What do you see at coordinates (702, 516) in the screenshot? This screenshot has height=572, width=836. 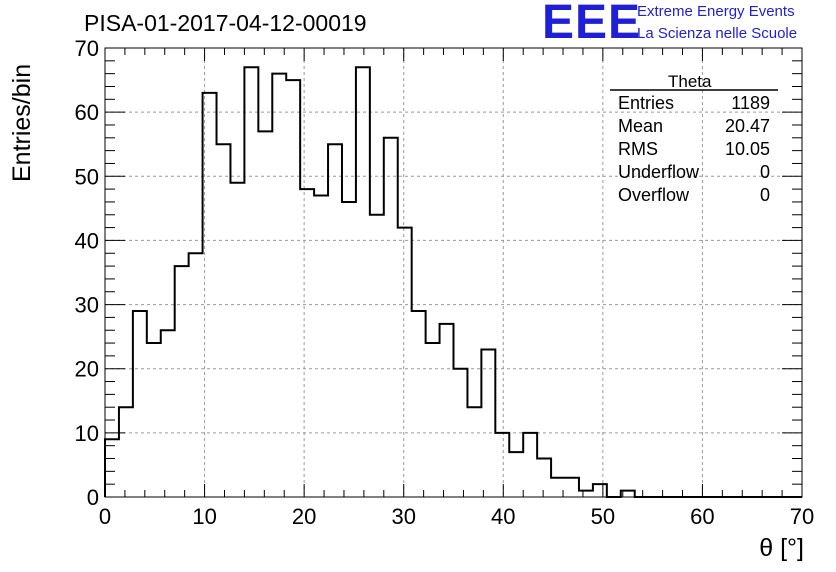 I see `x-tick-label: 60` at bounding box center [702, 516].